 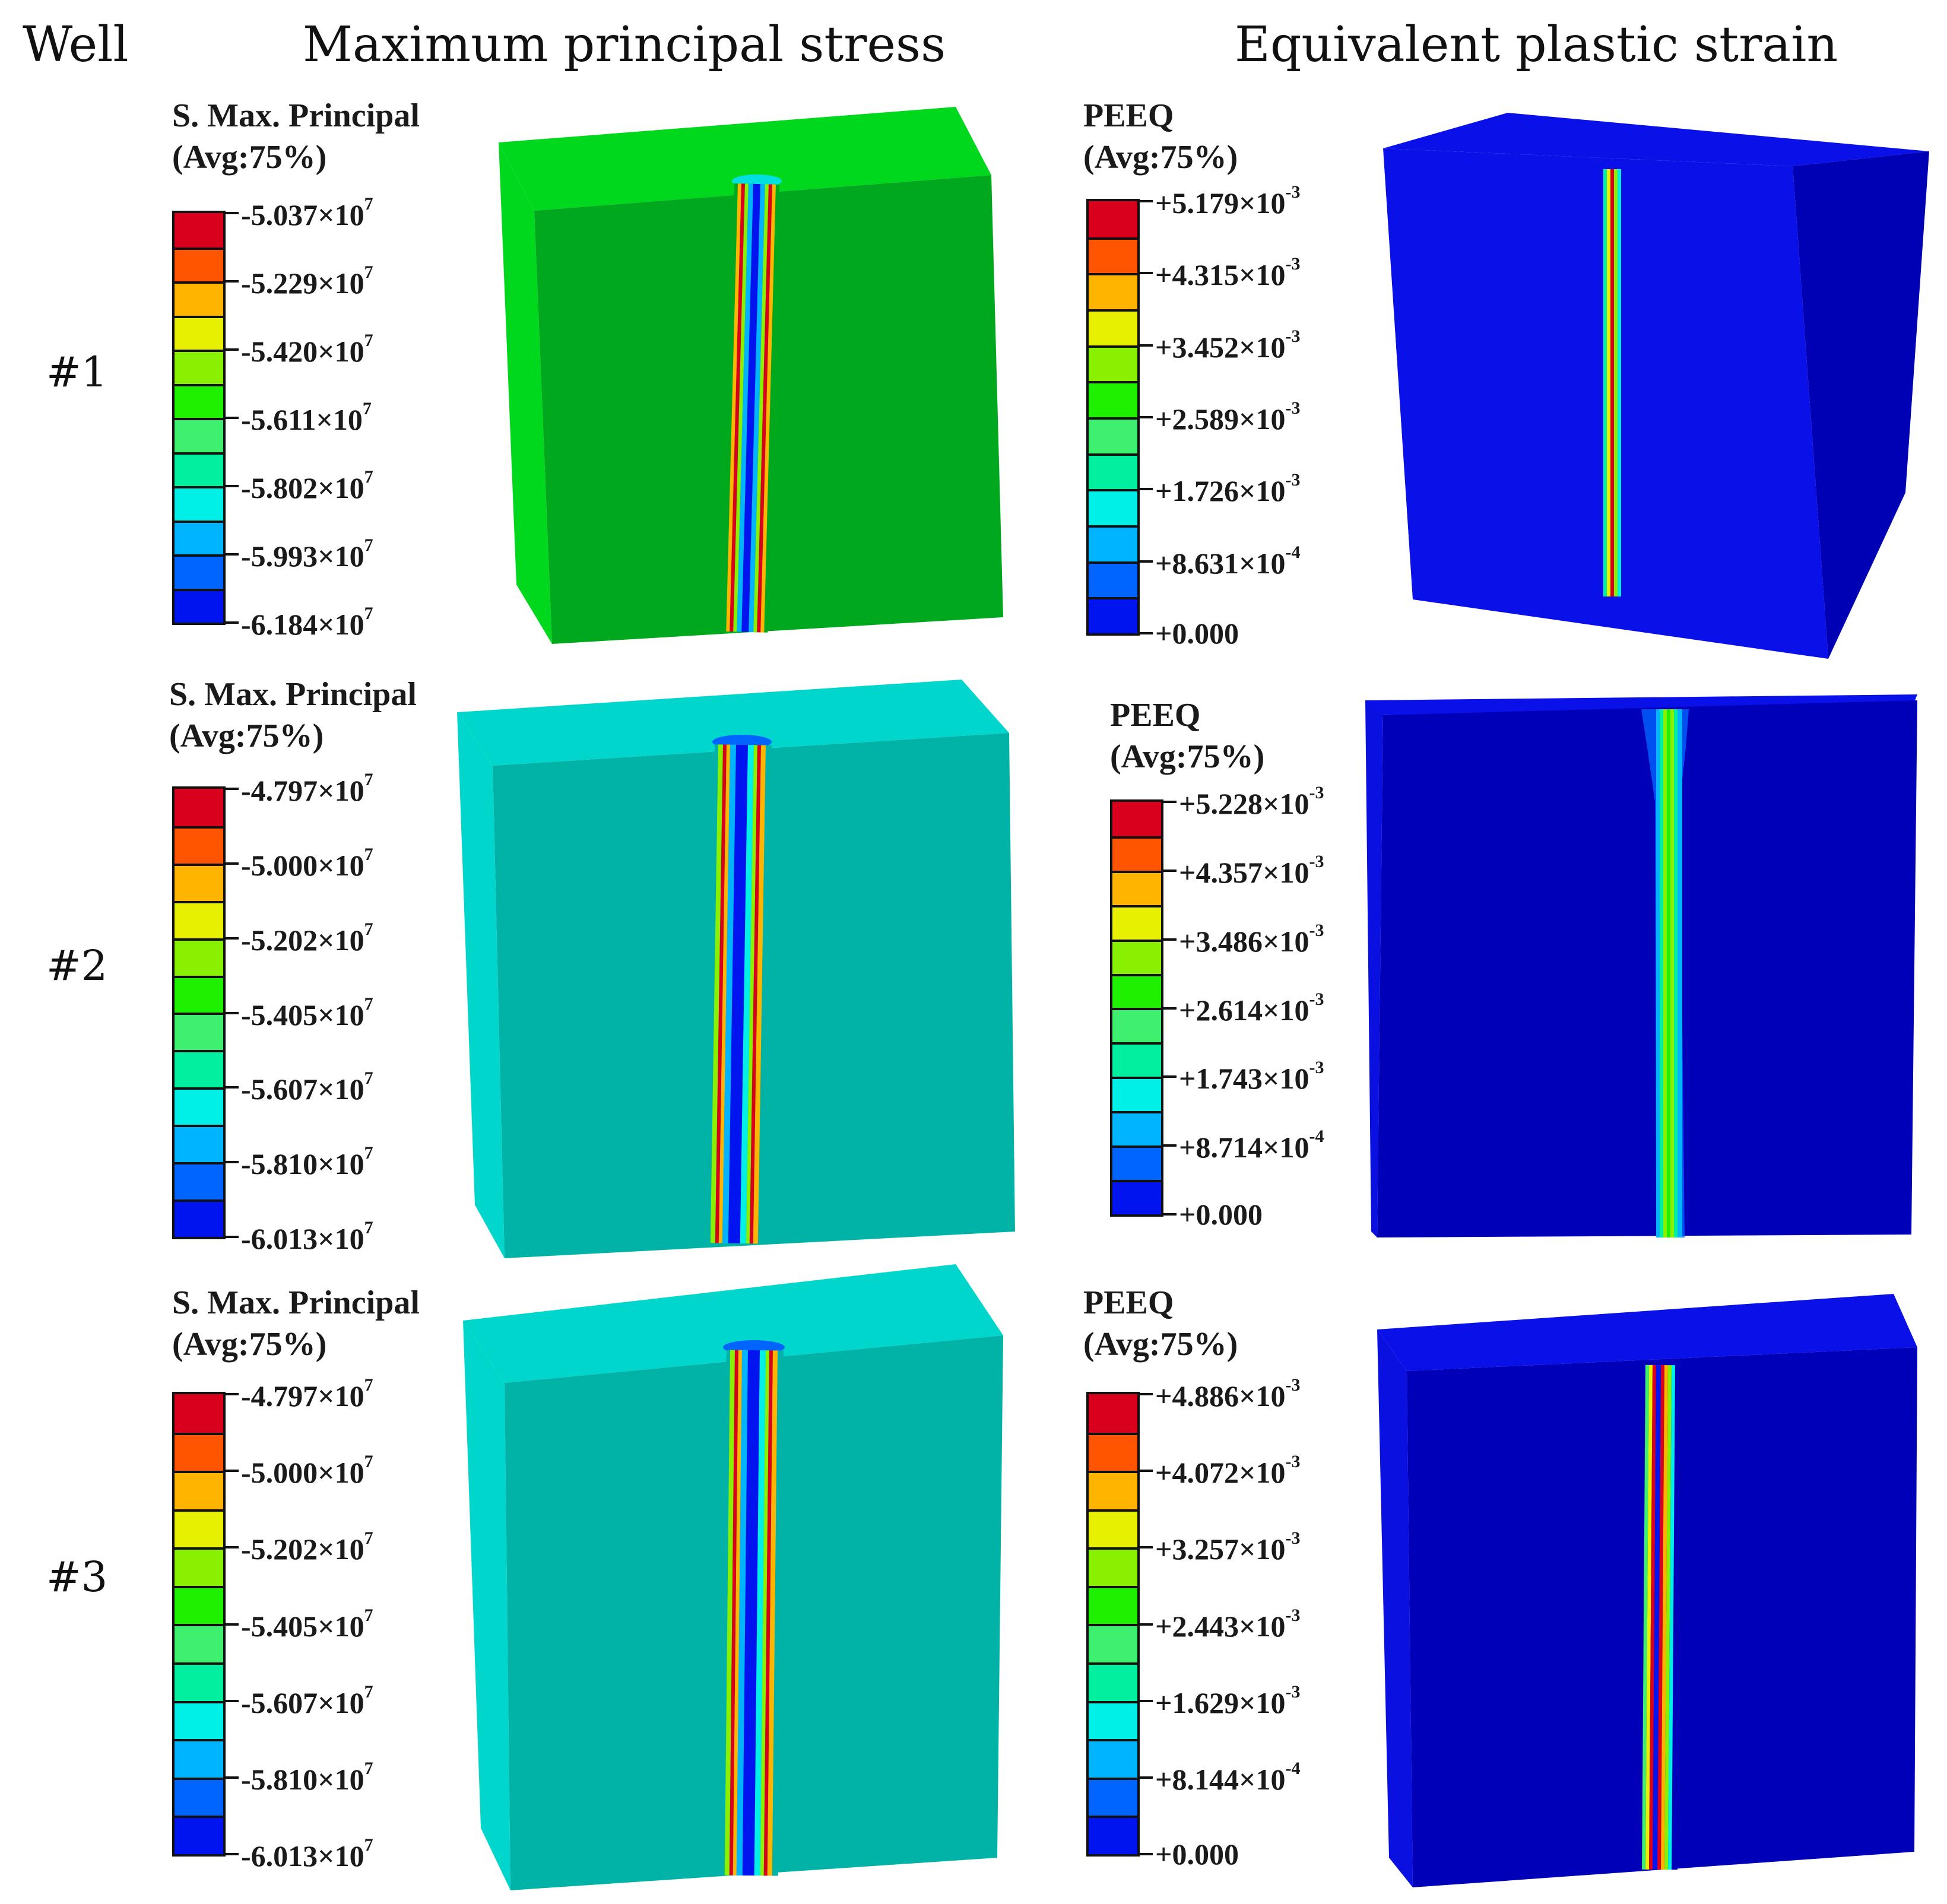 I want to click on tick-mantissa: -5.993×10, so click(x=302, y=556).